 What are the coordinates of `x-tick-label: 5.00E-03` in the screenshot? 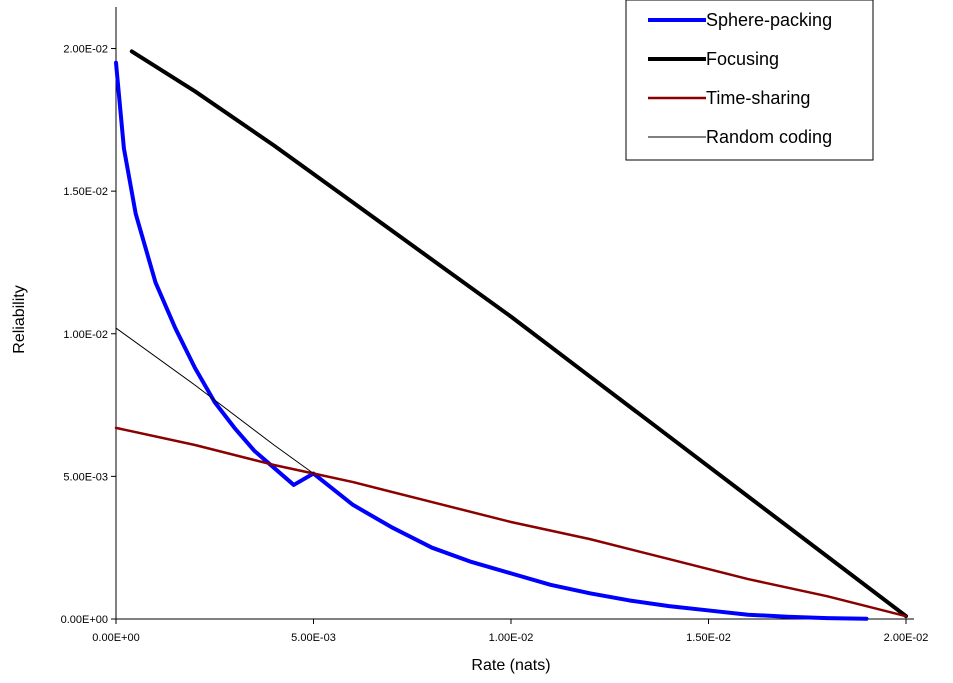 It's located at (313, 638).